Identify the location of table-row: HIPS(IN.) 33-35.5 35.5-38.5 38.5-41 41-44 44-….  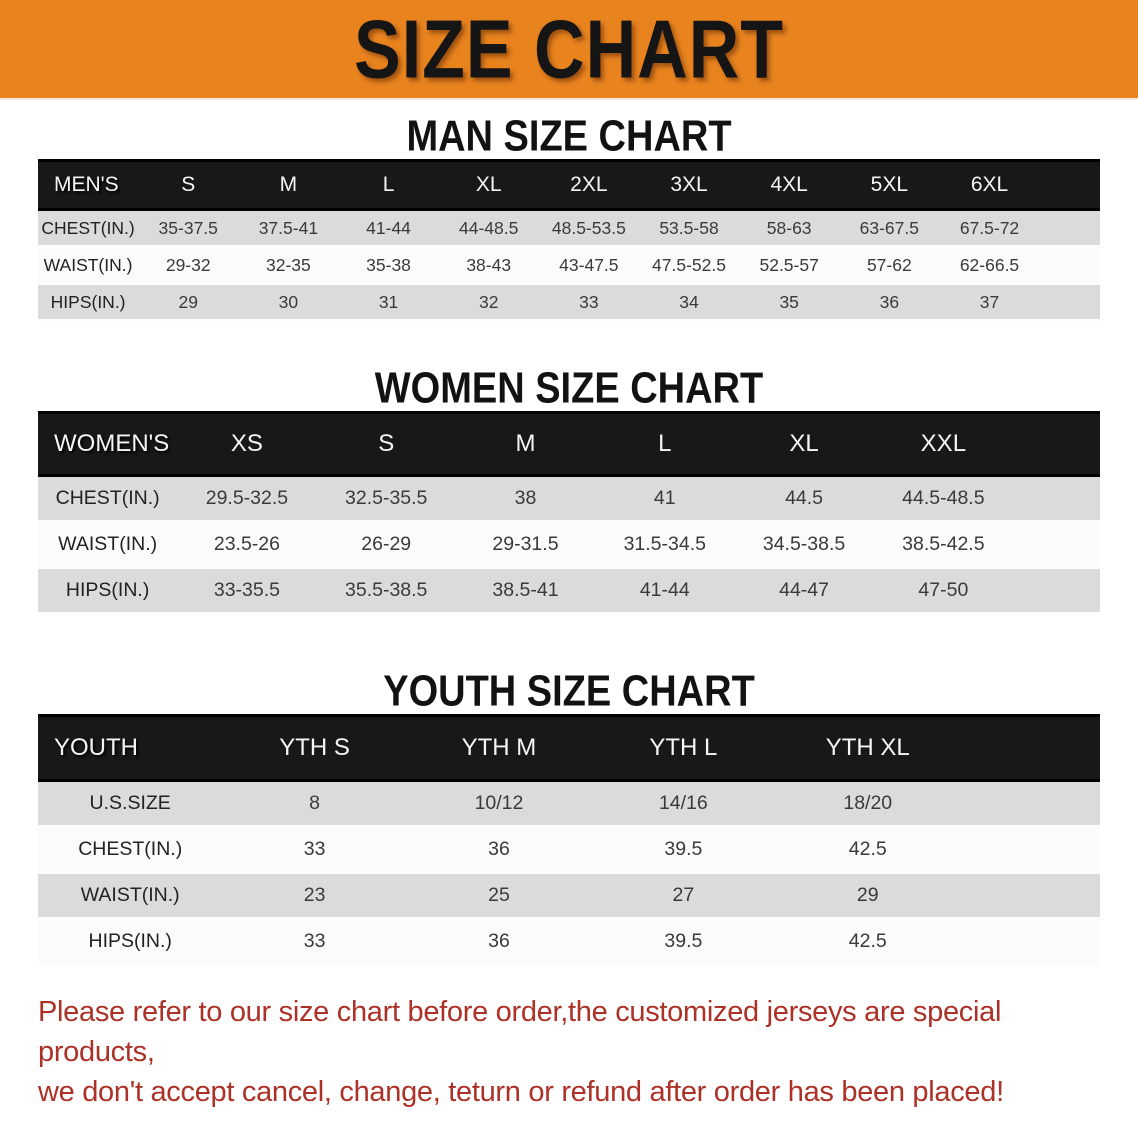
(569, 591).